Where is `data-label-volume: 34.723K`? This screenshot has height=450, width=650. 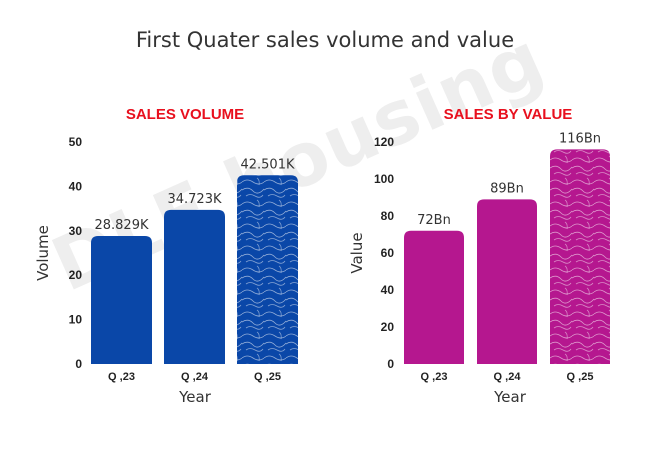 data-label-volume: 34.723K is located at coordinates (194, 199).